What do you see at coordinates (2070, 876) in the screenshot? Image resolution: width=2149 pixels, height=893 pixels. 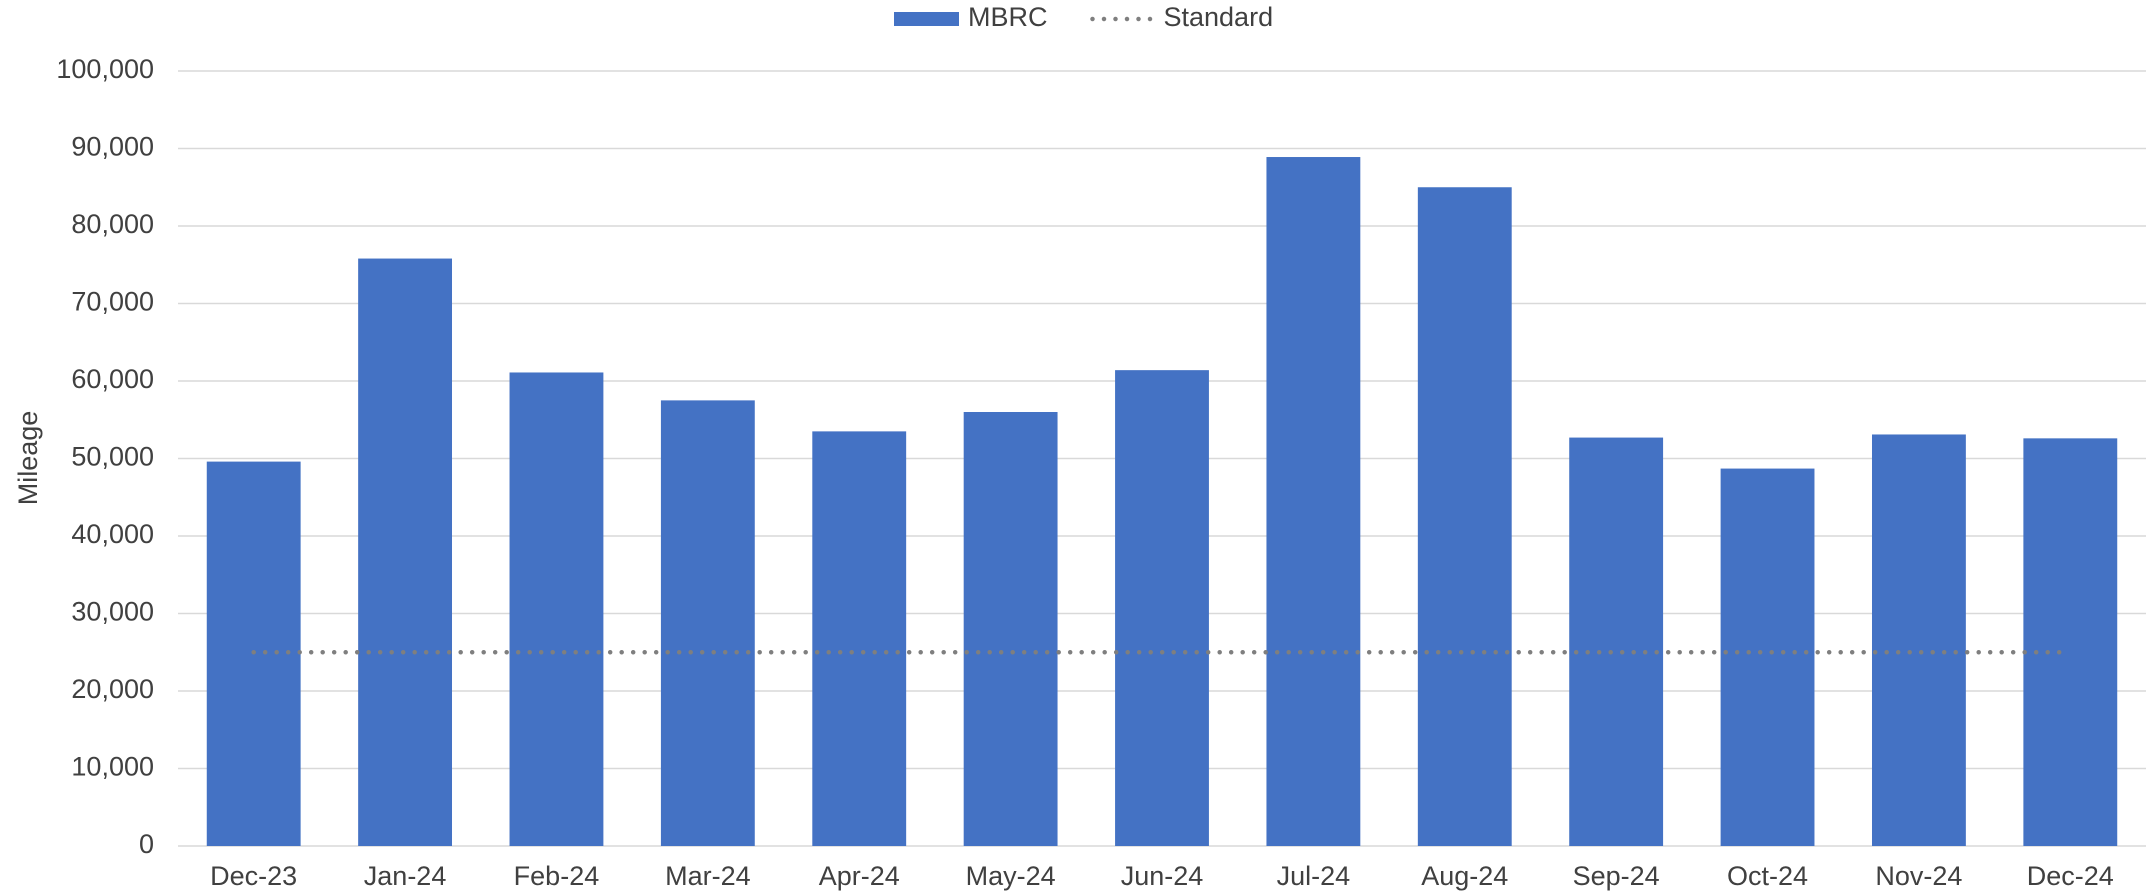 I see `x-tick-label: Dec-24` at bounding box center [2070, 876].